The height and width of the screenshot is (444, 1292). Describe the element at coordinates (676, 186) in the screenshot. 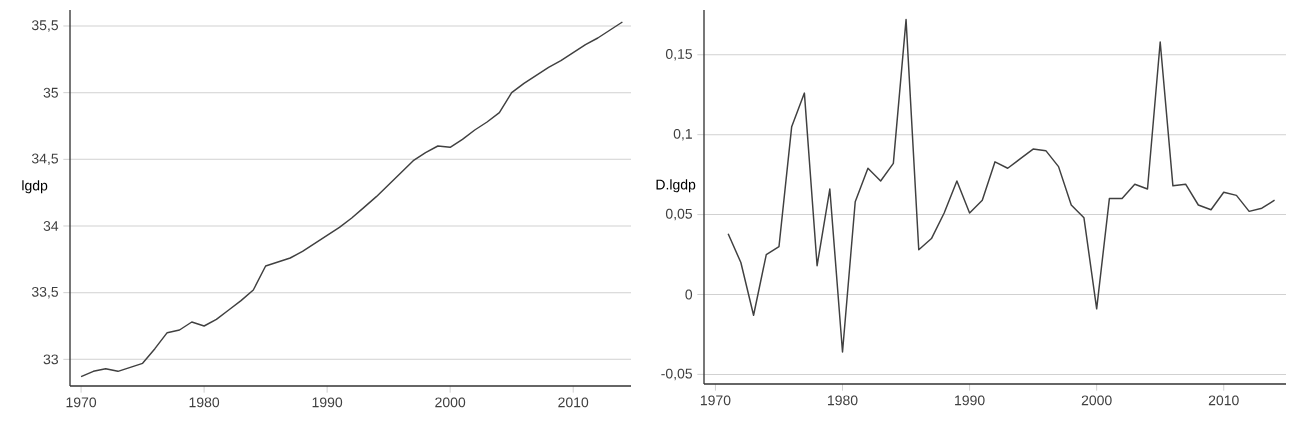

I see `y-axis-title: D.lgdp` at that location.